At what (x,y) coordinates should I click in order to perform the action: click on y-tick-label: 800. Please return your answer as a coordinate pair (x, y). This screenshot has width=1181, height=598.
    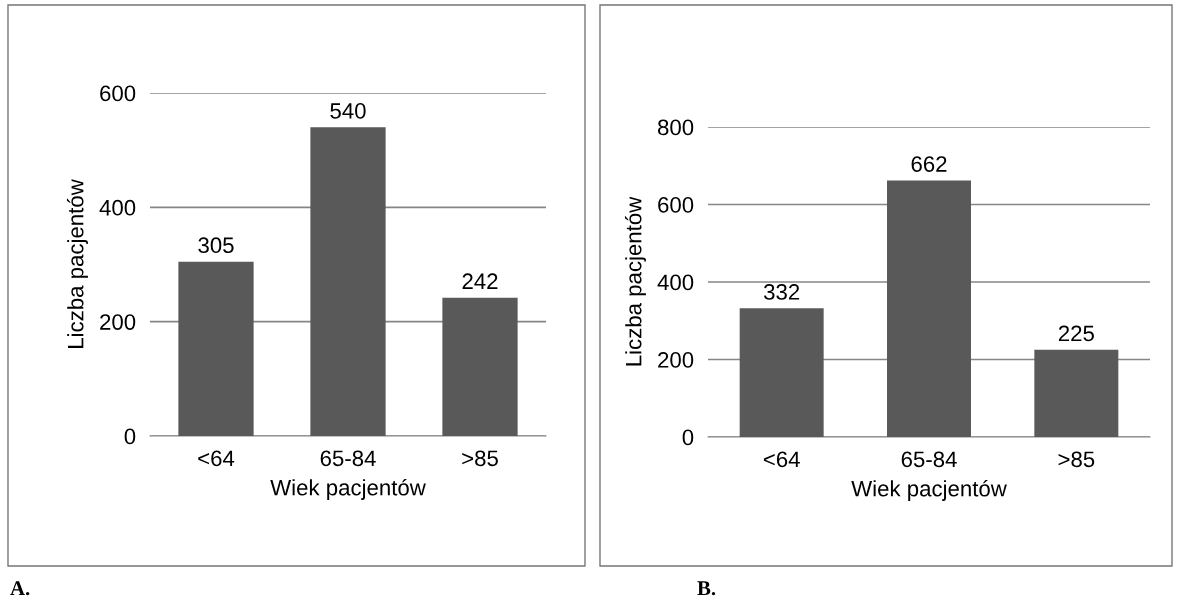
    Looking at the image, I should click on (676, 127).